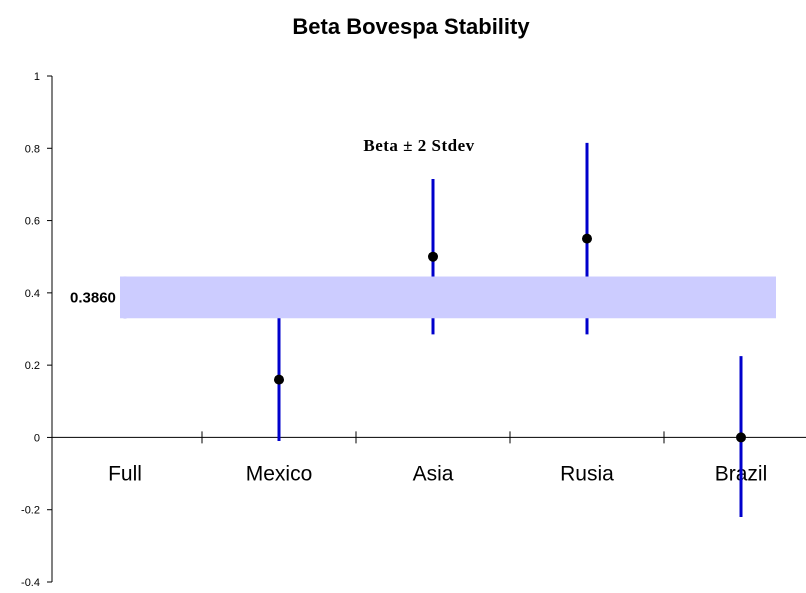  What do you see at coordinates (32, 149) in the screenshot?
I see `y-tick-label: 0.8` at bounding box center [32, 149].